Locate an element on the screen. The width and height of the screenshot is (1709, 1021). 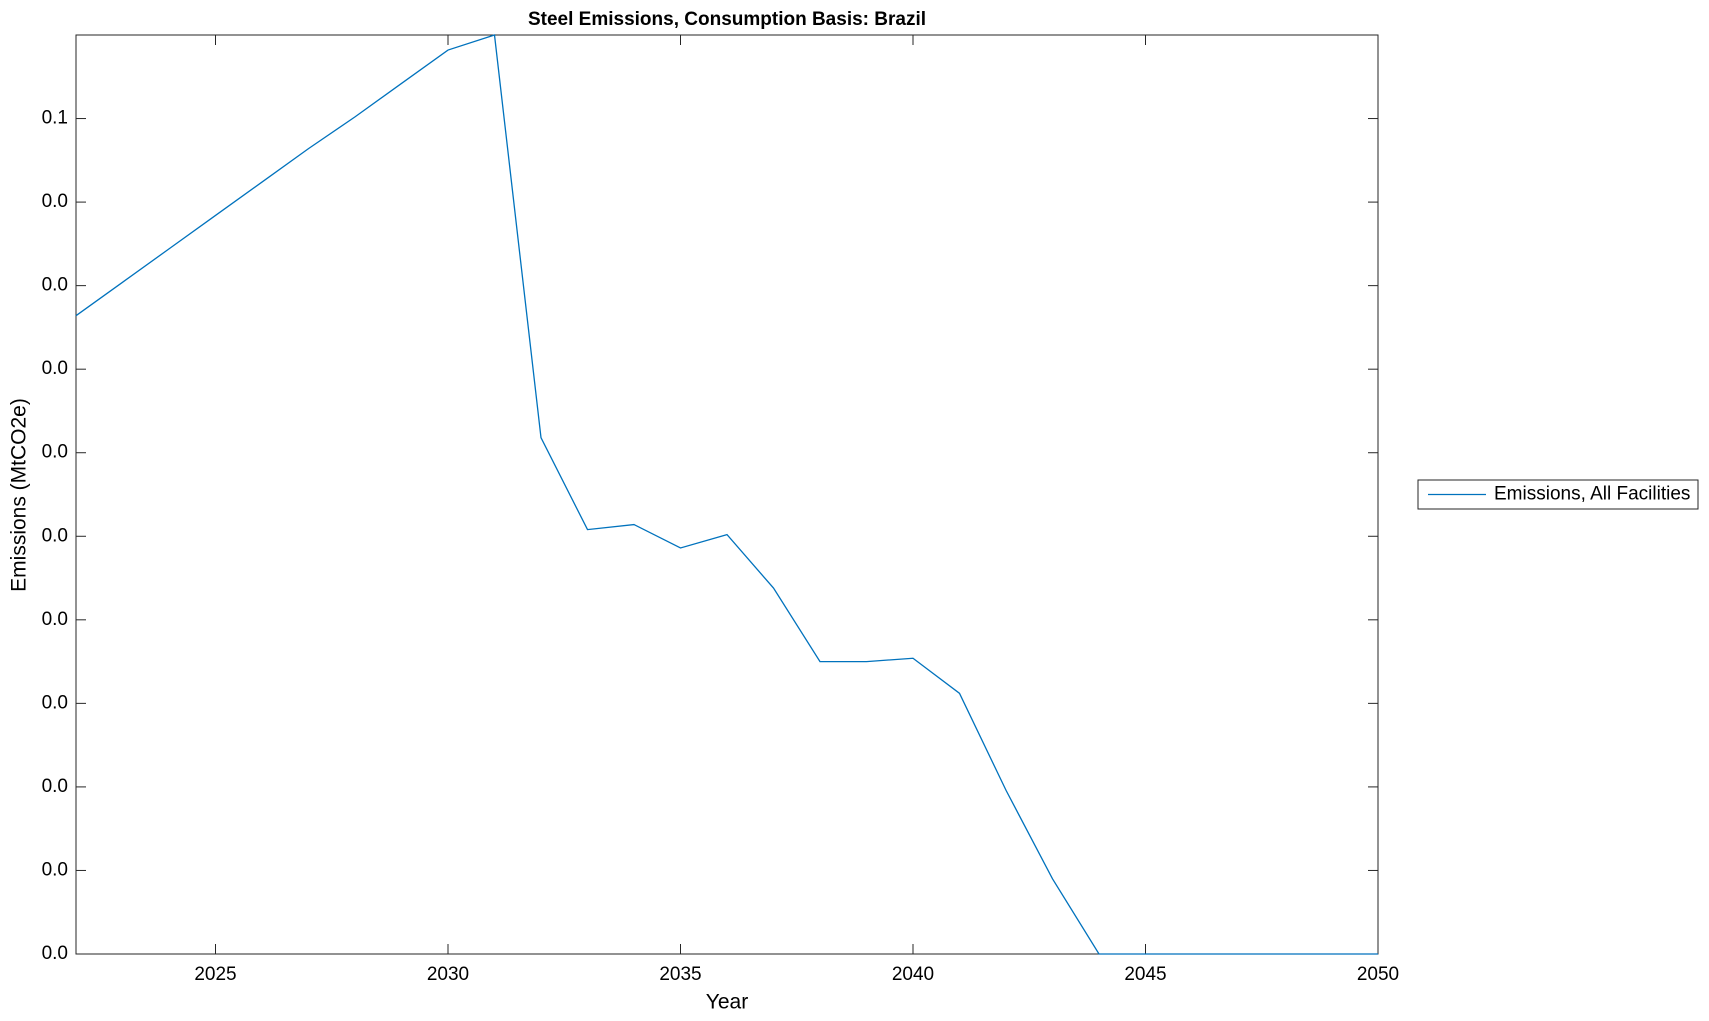
x-axis-label: Year is located at coordinates (727, 1002).